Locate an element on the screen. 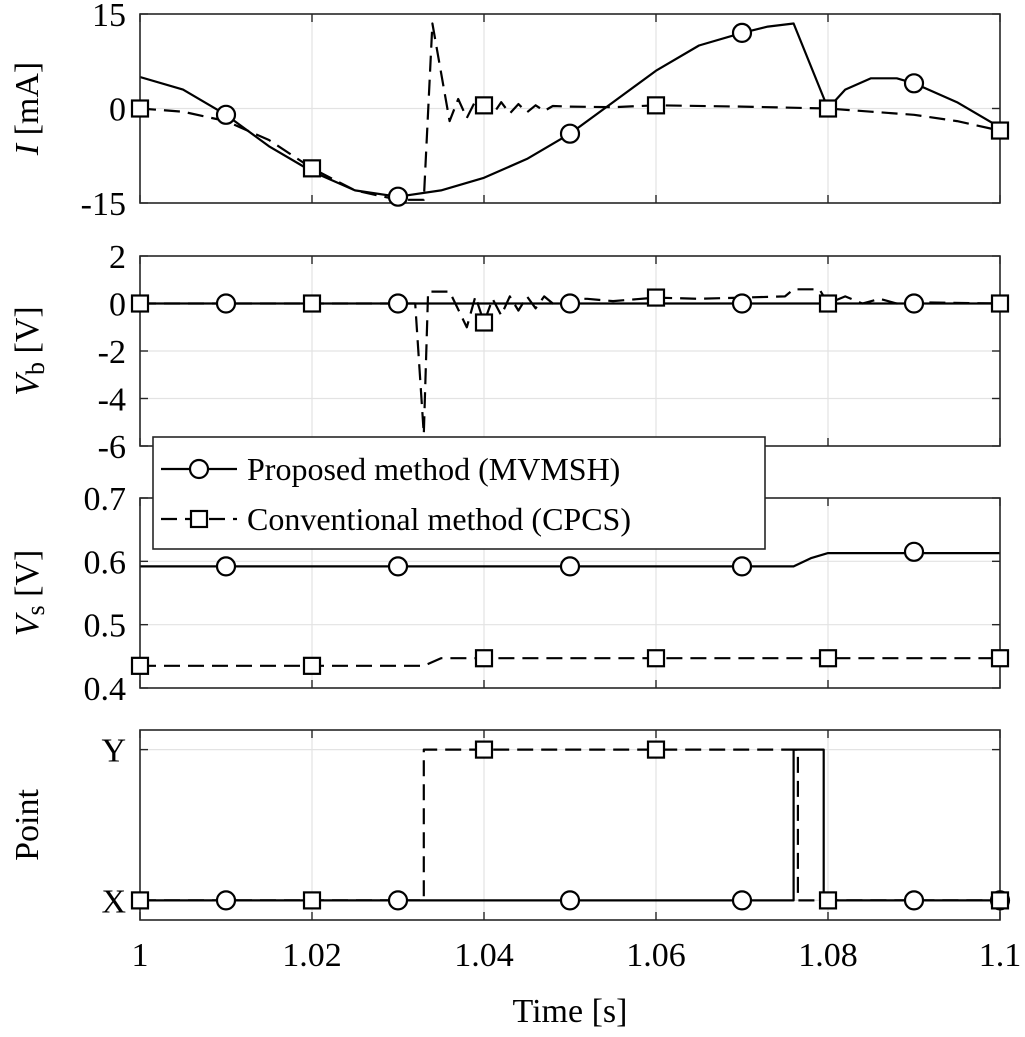  y-tick-label: 15 is located at coordinates (109, 17).